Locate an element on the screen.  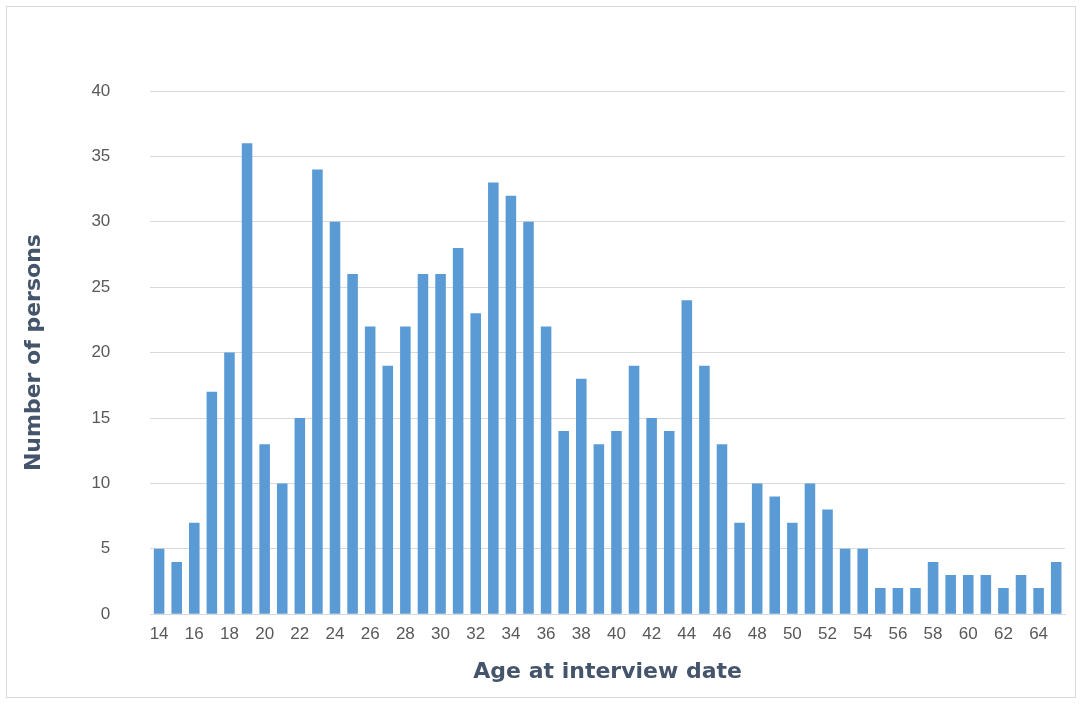
x-tick-label: 58 is located at coordinates (933, 634).